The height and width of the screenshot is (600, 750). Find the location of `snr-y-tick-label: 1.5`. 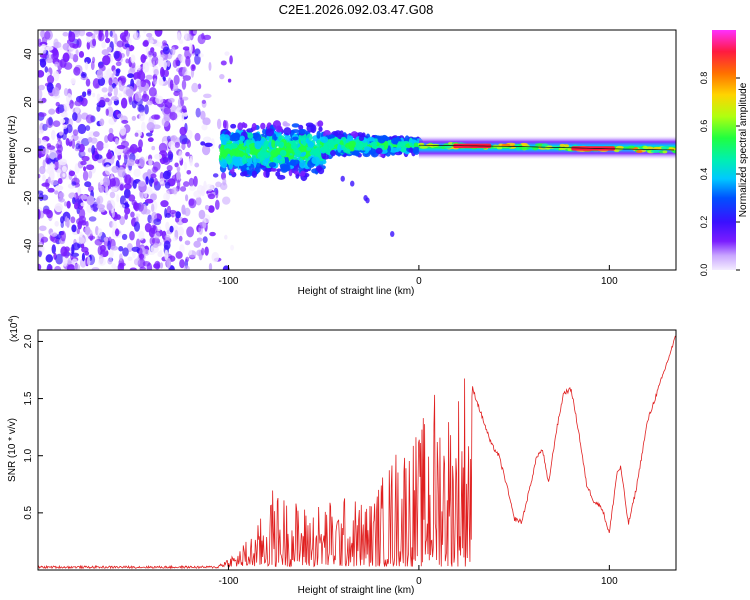

snr-y-tick-label: 1.5 is located at coordinates (28, 398).